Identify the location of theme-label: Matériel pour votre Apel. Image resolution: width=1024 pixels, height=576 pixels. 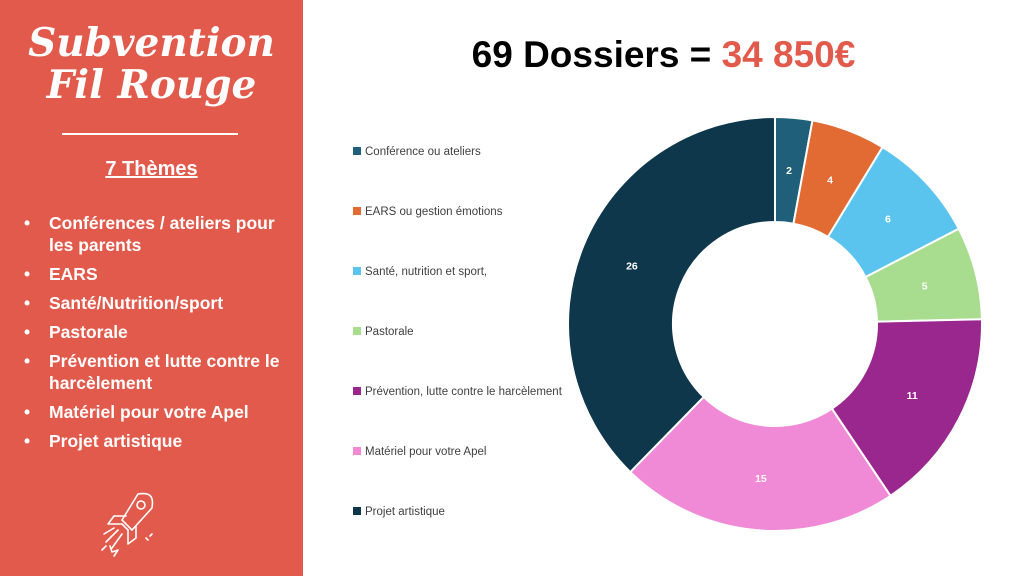
(149, 412).